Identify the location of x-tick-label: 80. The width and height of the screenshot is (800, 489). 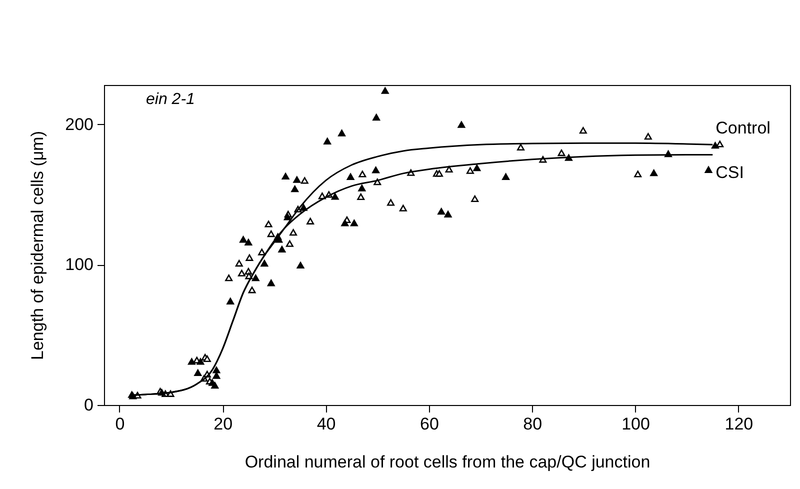
(532, 424).